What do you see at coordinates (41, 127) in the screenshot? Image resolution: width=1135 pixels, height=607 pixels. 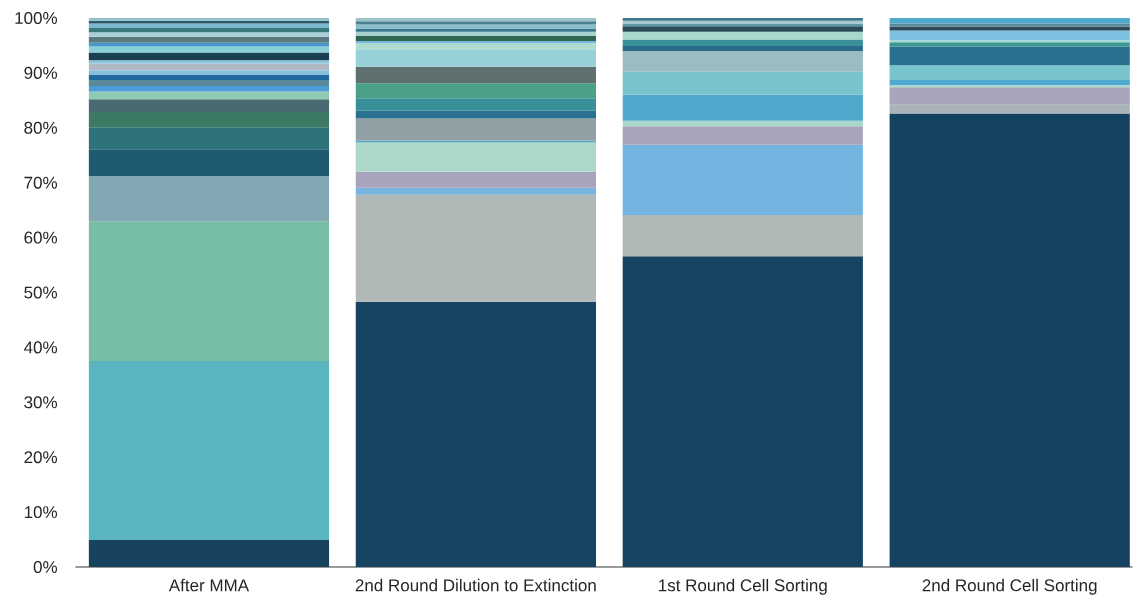 I see `y-tick-label: 80%` at bounding box center [41, 127].